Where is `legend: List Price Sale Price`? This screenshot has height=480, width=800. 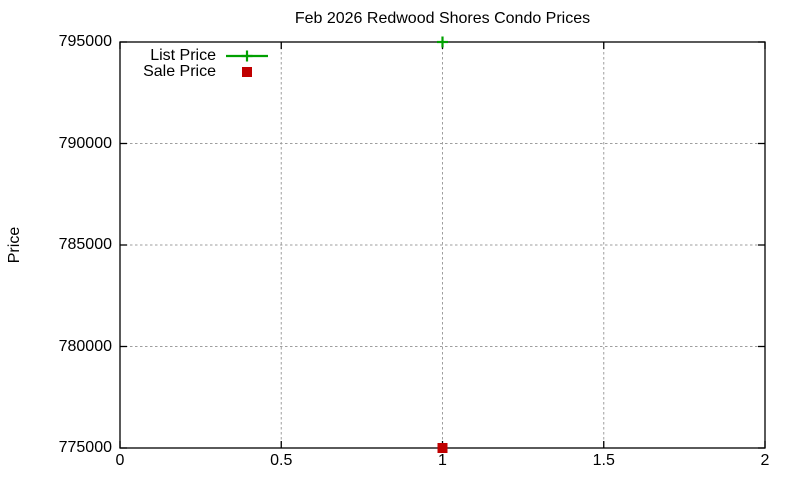 legend: List Price Sale Price is located at coordinates (203, 64).